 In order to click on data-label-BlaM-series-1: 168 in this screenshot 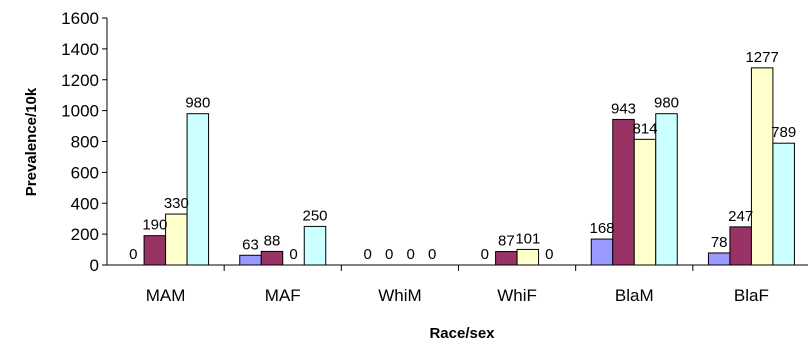, I will do `click(601, 228)`.